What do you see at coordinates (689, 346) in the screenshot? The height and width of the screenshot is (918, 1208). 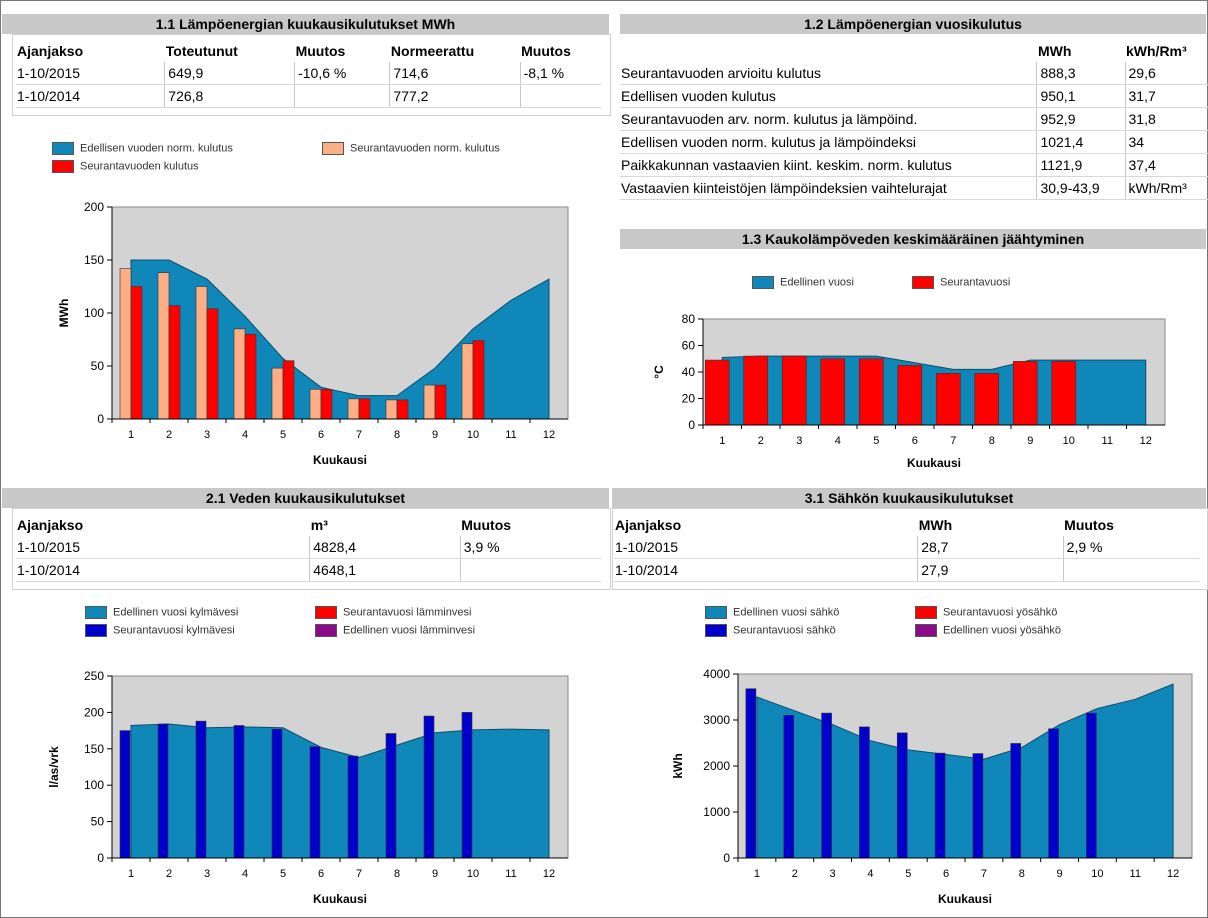 I see `y-tick-label: 60` at bounding box center [689, 346].